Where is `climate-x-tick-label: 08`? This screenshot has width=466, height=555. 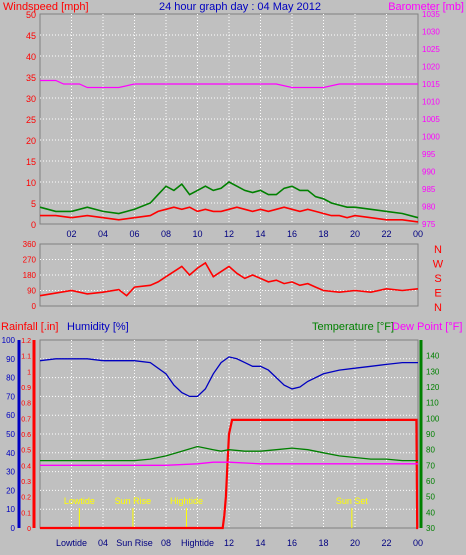 climate-x-tick-label: 08 is located at coordinates (166, 543).